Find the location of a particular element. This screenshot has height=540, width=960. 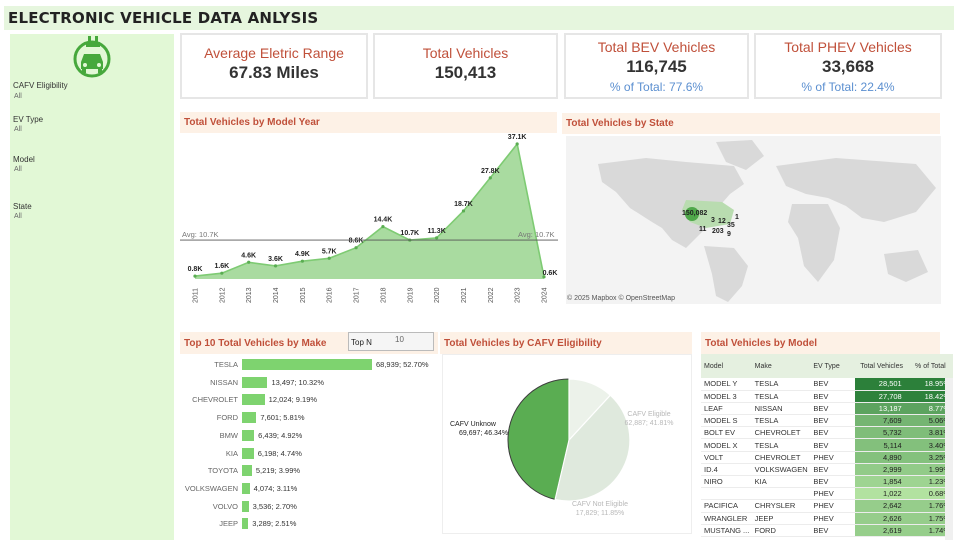

make-value-label: 3,536; 2.70% is located at coordinates (274, 506).